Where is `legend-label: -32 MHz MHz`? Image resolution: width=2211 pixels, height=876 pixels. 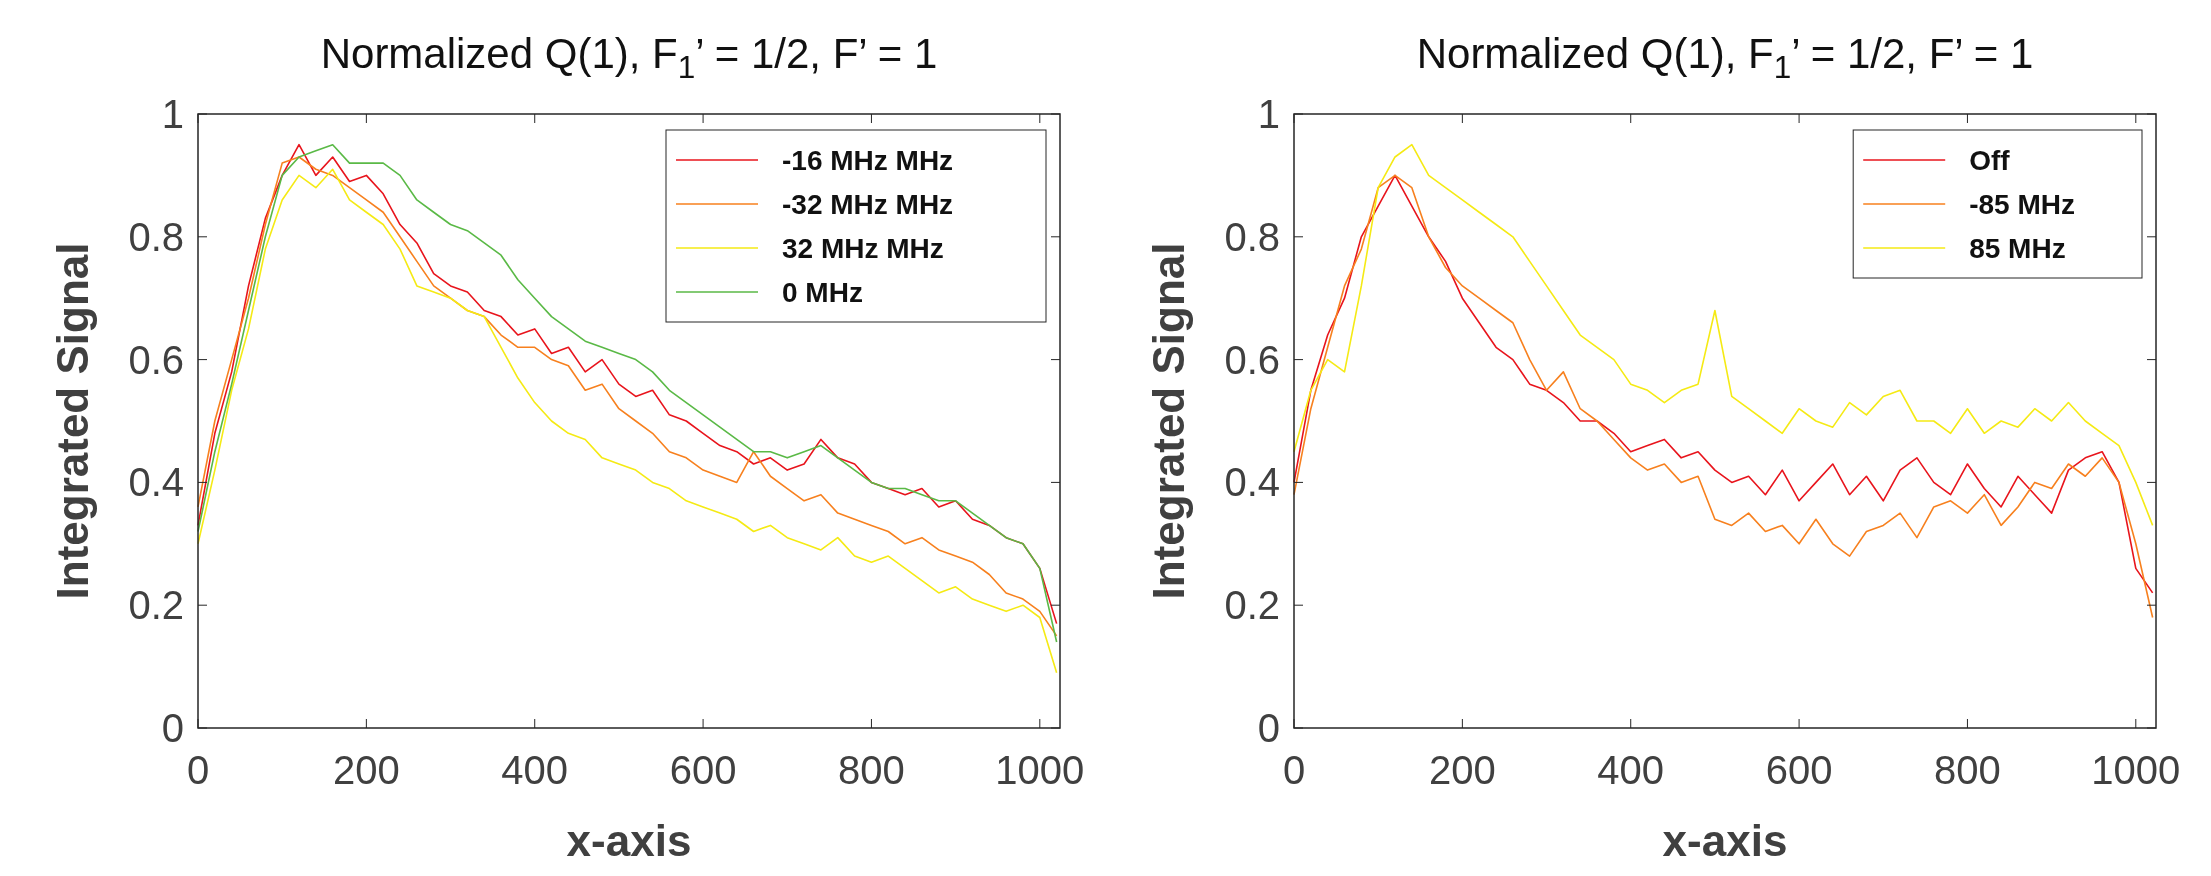 legend-label: -32 MHz MHz is located at coordinates (868, 204).